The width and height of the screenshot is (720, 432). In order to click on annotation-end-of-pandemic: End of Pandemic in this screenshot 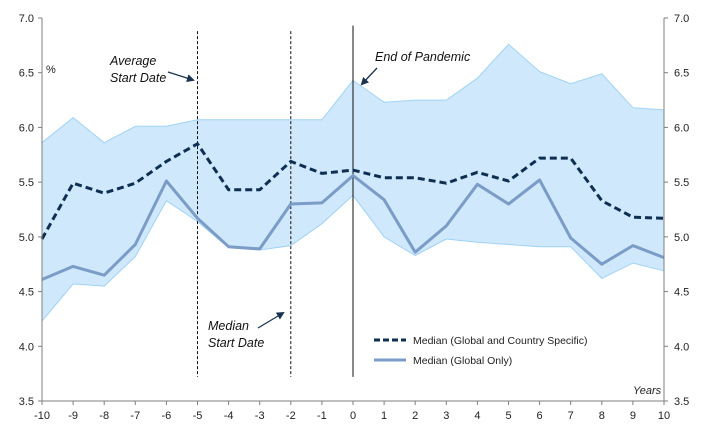, I will do `click(423, 57)`.